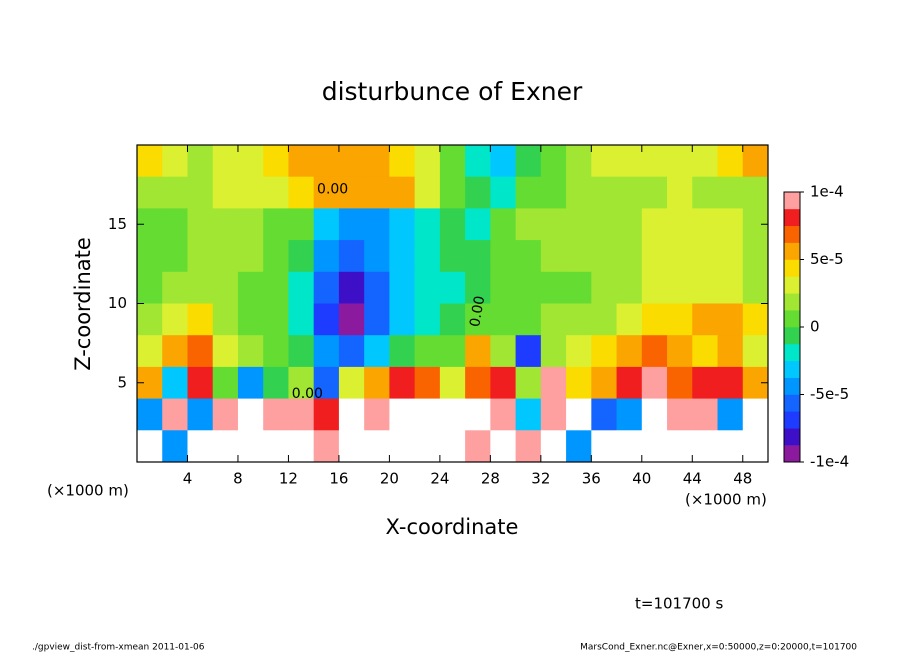 The height and width of the screenshot is (654, 904). What do you see at coordinates (591, 479) in the screenshot?
I see `x-tick-label: 36` at bounding box center [591, 479].